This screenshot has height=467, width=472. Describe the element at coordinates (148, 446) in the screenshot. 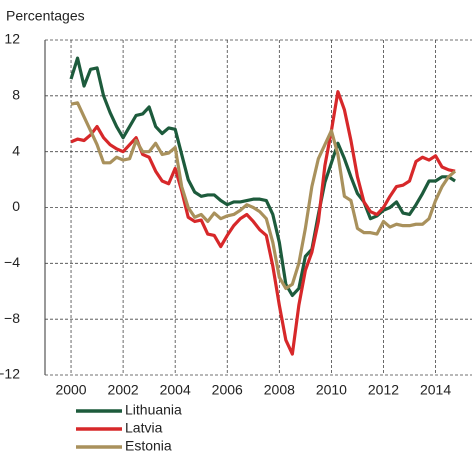

I see `legend-label: Estonia` at that location.